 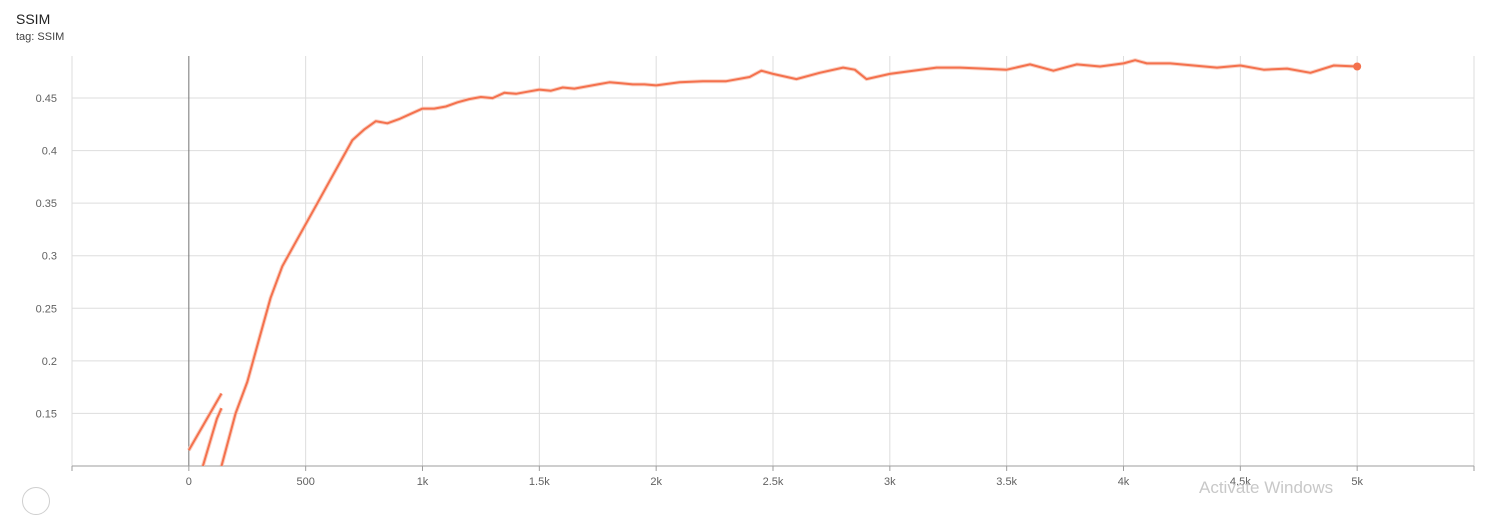 I want to click on activate-windows-watermark: Activate Windows, so click(x=1266, y=487).